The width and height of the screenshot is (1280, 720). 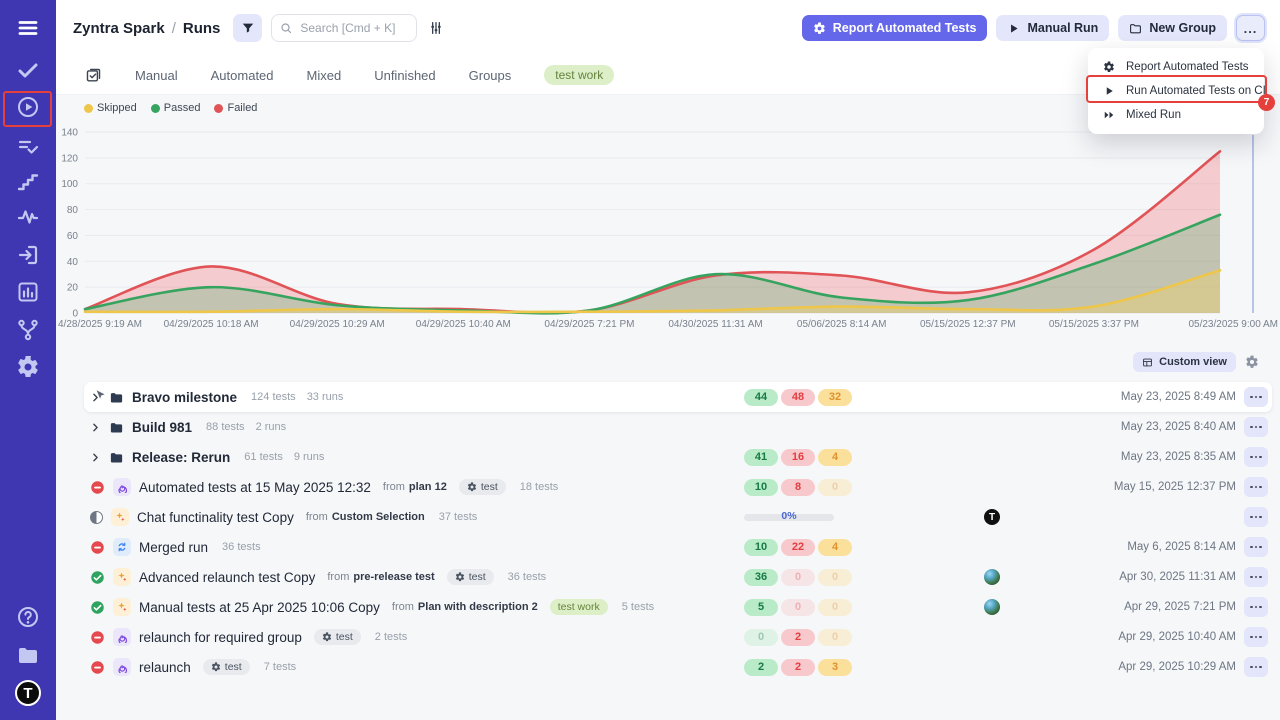 I want to click on sidebar-item-menu, so click(x=28, y=28).